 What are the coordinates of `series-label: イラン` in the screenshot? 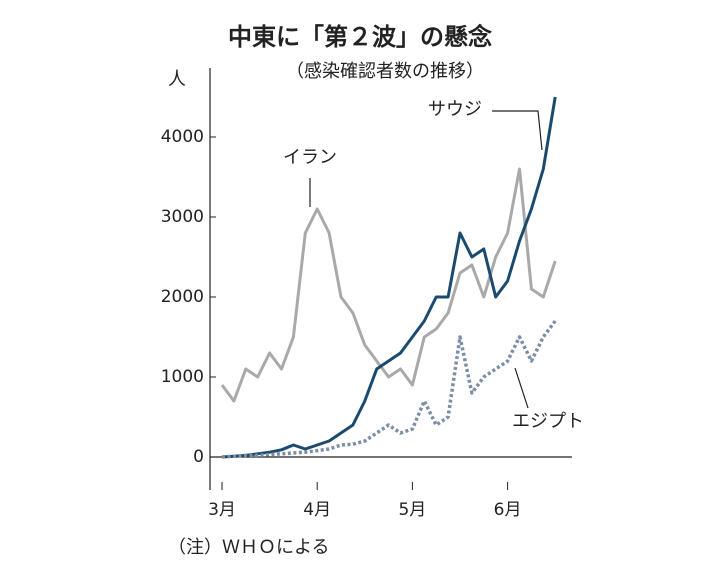 It's located at (310, 157).